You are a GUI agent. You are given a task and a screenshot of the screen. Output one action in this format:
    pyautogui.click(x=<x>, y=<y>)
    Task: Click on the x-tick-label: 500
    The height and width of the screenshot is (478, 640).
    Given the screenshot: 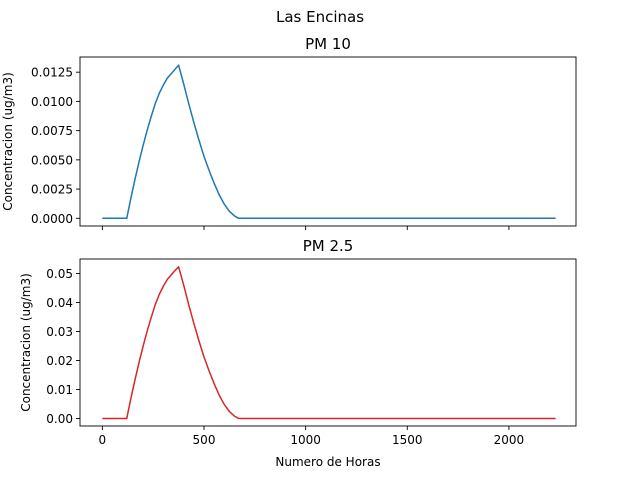 What is the action you would take?
    pyautogui.click(x=204, y=440)
    